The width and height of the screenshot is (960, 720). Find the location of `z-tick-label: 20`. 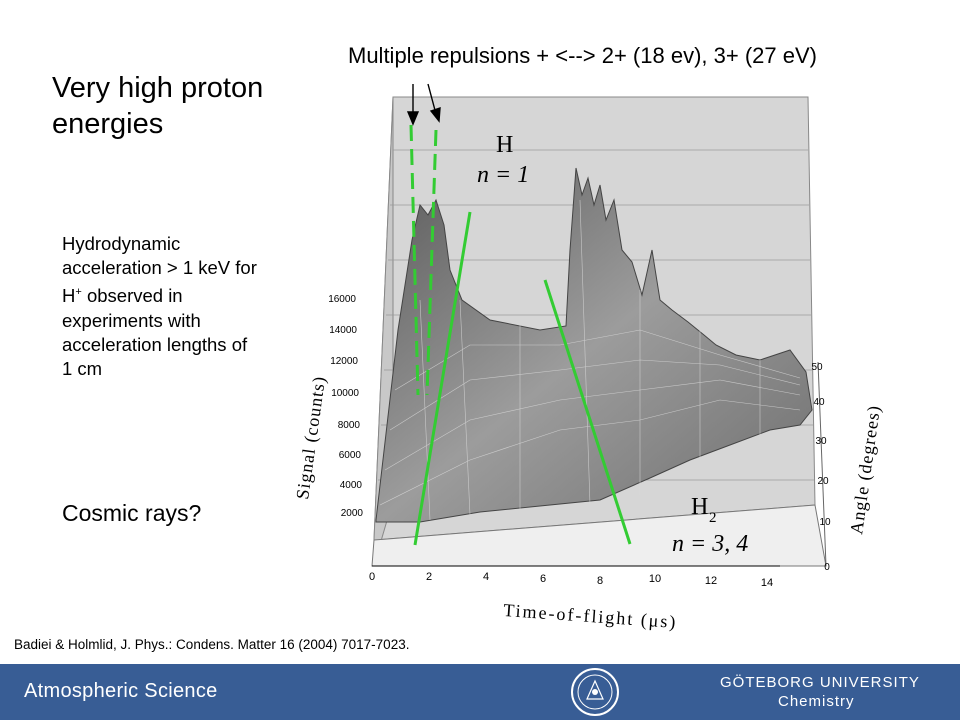

z-tick-label: 20 is located at coordinates (823, 481).